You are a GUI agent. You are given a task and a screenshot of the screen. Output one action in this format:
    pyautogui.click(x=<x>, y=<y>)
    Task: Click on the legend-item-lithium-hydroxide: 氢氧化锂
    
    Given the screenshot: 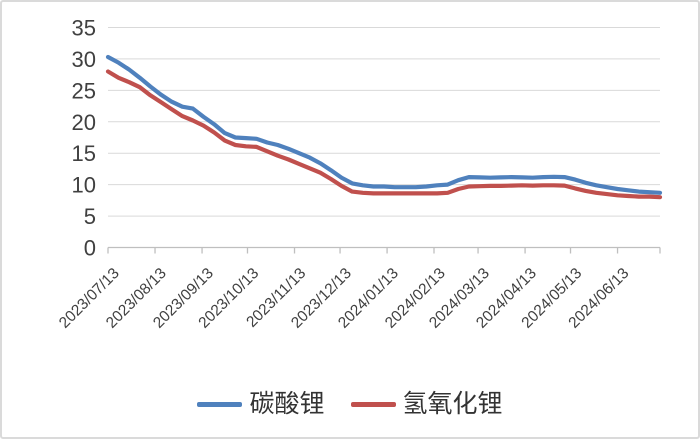 What is the action you would take?
    pyautogui.click(x=426, y=404)
    